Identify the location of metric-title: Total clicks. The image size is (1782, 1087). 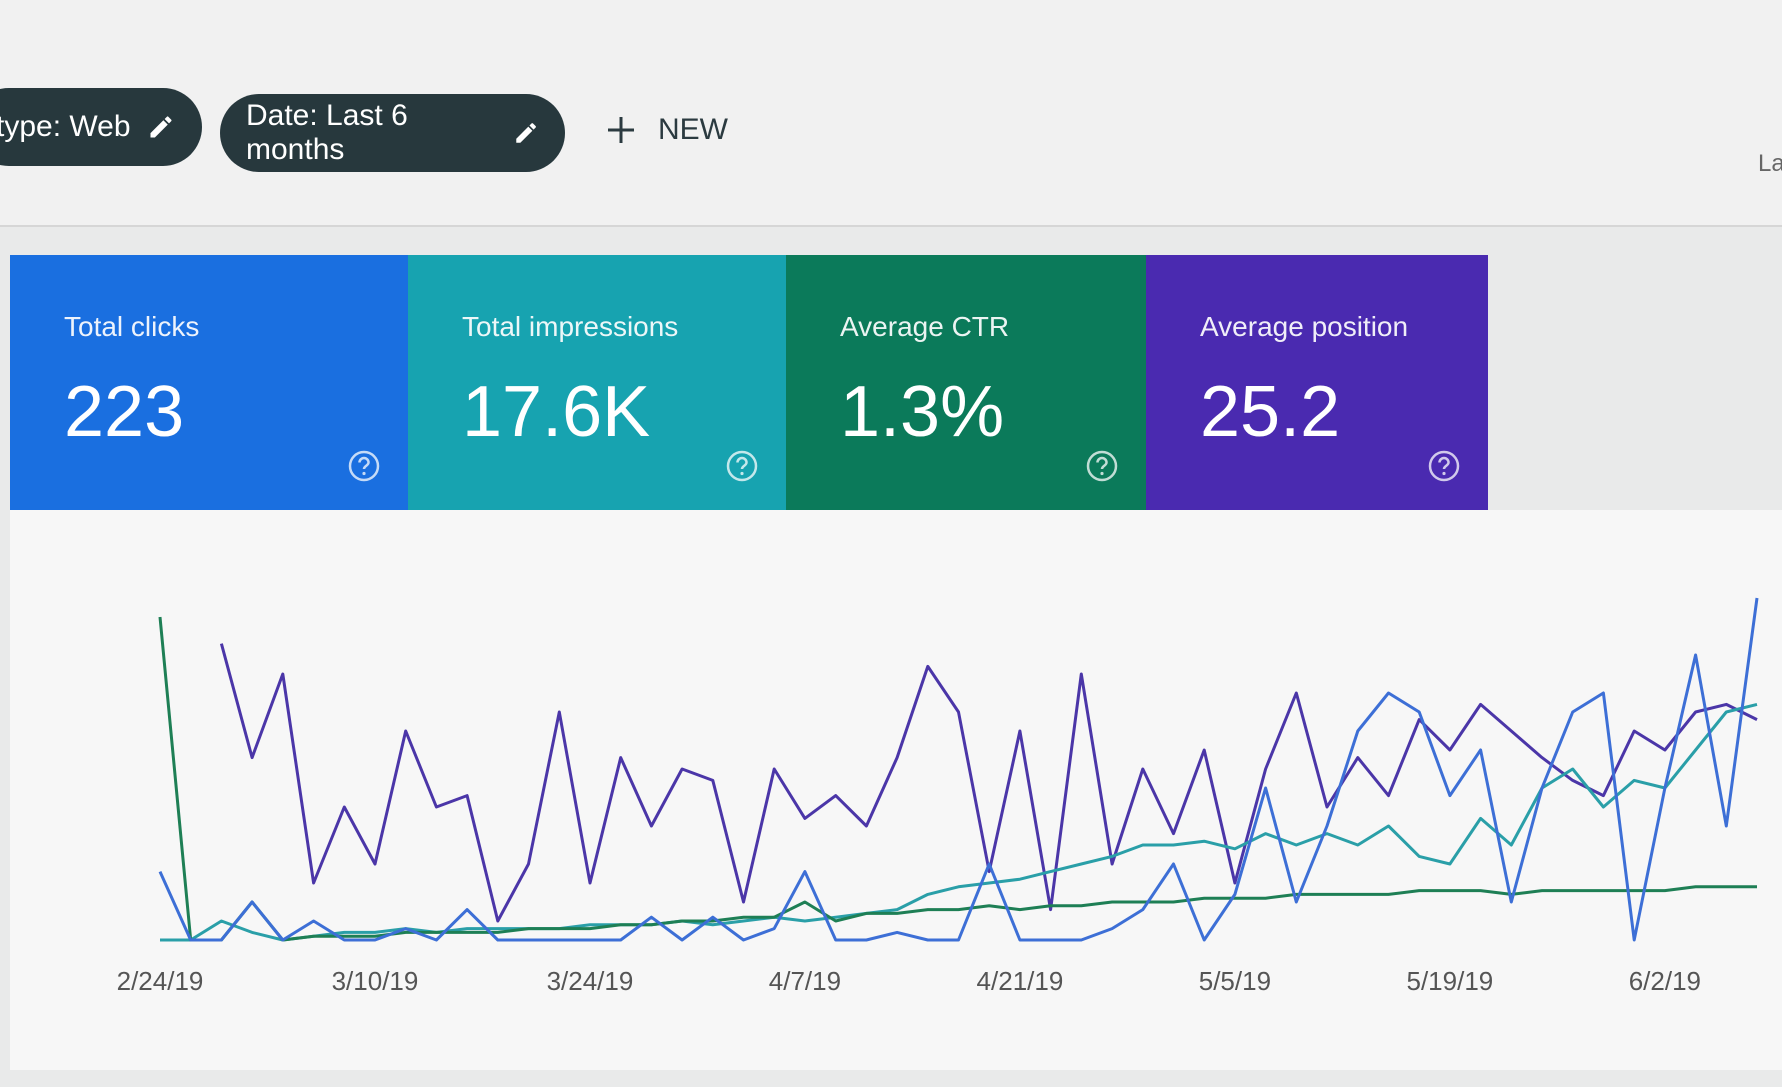
(132, 326).